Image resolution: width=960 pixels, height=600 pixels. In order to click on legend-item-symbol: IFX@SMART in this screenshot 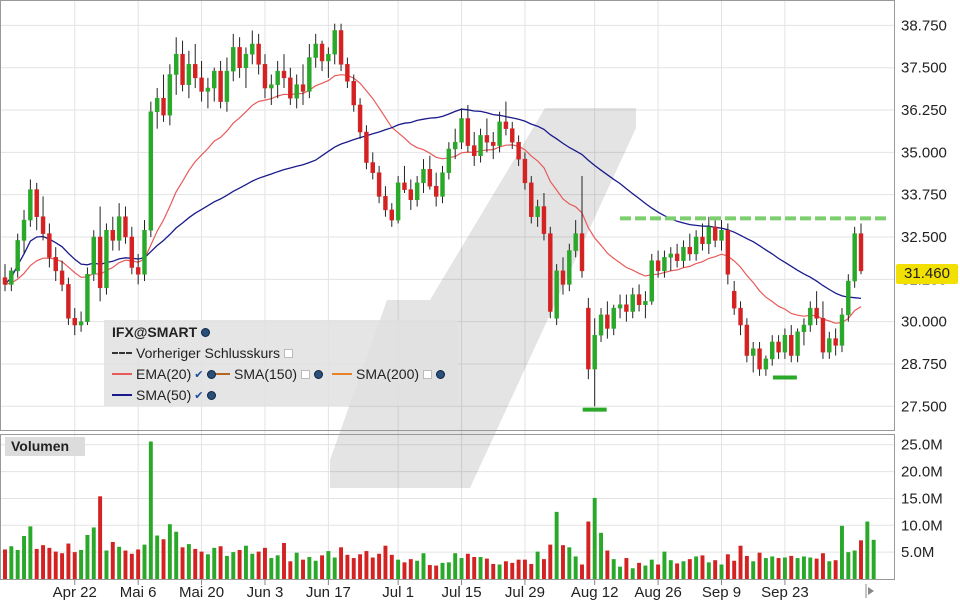, I will do `click(161, 332)`.